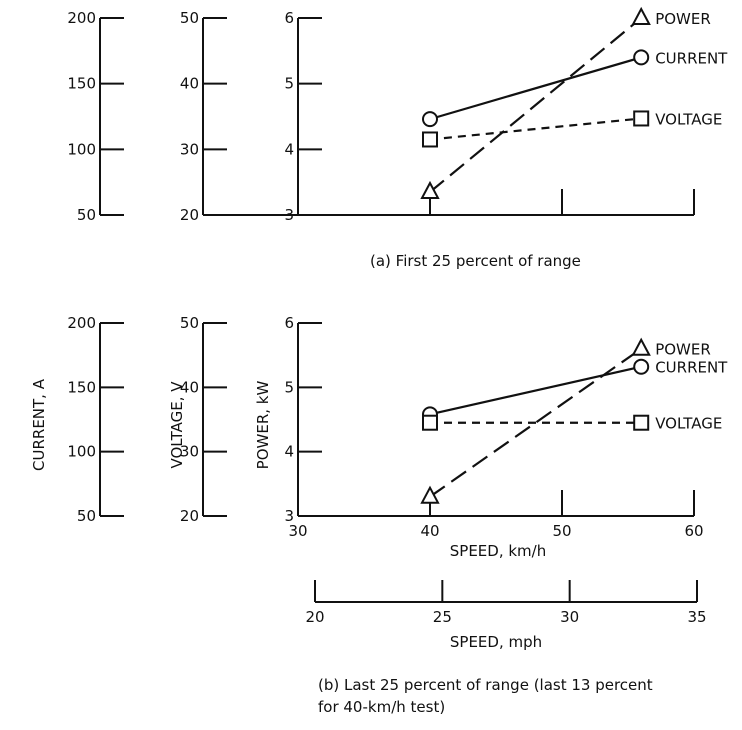  I want to click on x-tick-label-kmh: 40, so click(429, 531).